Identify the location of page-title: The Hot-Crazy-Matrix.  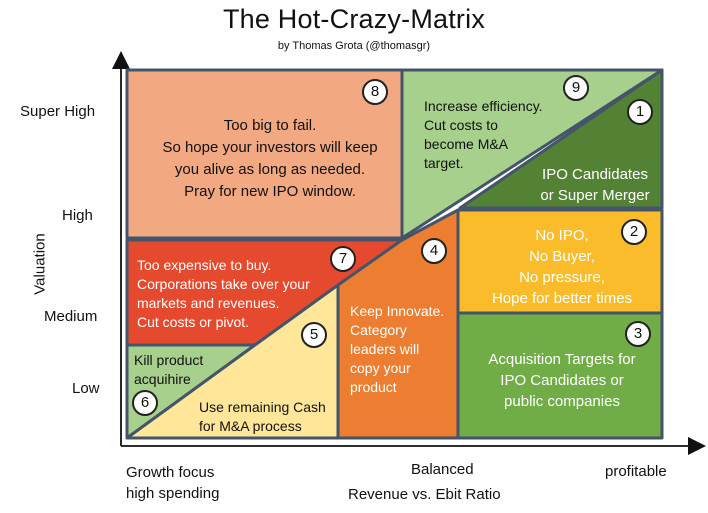
(354, 19).